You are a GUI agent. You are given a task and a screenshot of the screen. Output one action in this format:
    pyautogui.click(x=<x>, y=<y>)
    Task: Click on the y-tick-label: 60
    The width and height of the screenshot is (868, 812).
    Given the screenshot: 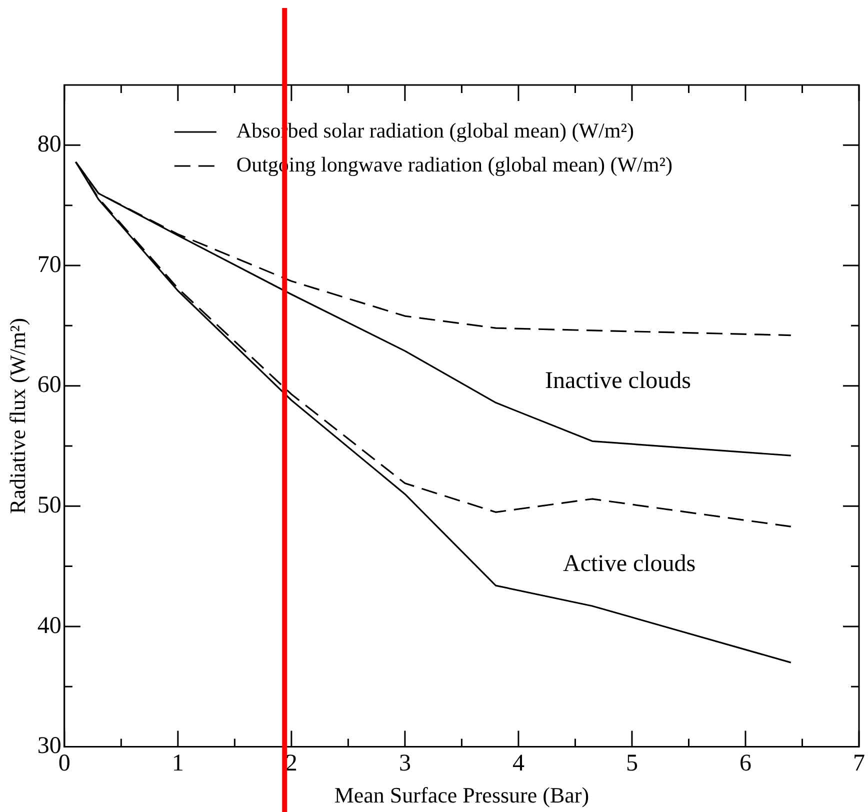 What is the action you would take?
    pyautogui.click(x=49, y=385)
    